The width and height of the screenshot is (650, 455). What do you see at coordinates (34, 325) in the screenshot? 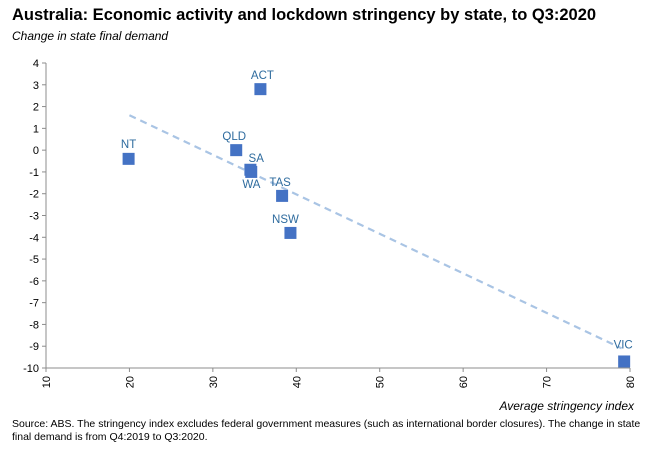
I see `y-tick-label: -8` at bounding box center [34, 325].